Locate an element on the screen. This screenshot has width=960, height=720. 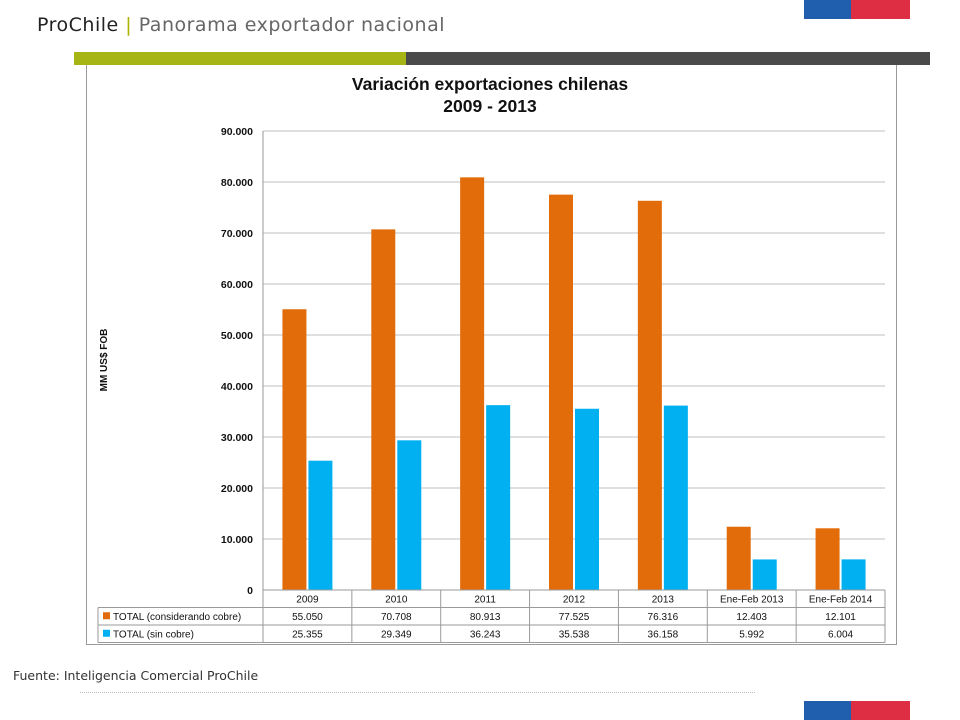
data-table-value: 29.349 is located at coordinates (396, 634).